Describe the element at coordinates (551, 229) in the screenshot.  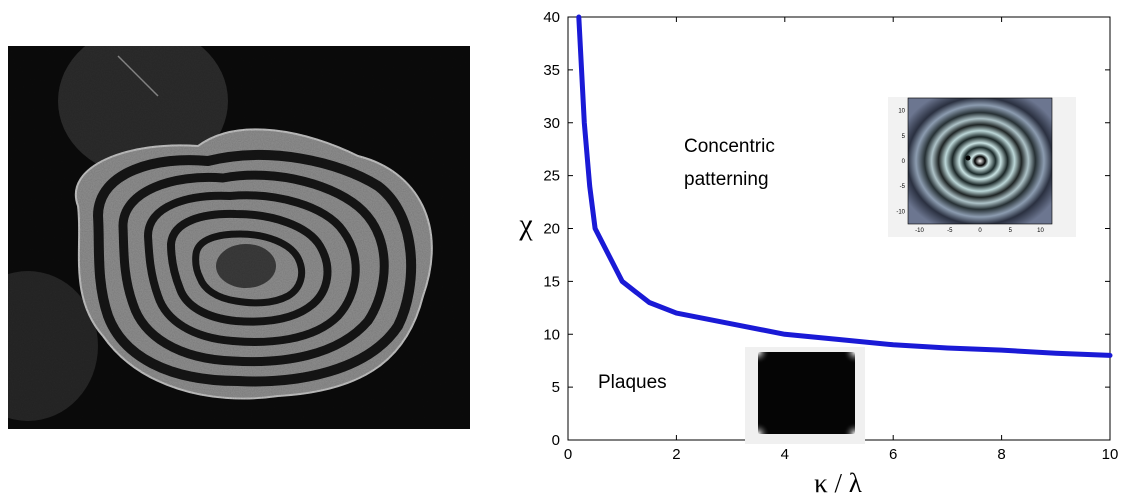
I see `y-tick-label: 20` at that location.